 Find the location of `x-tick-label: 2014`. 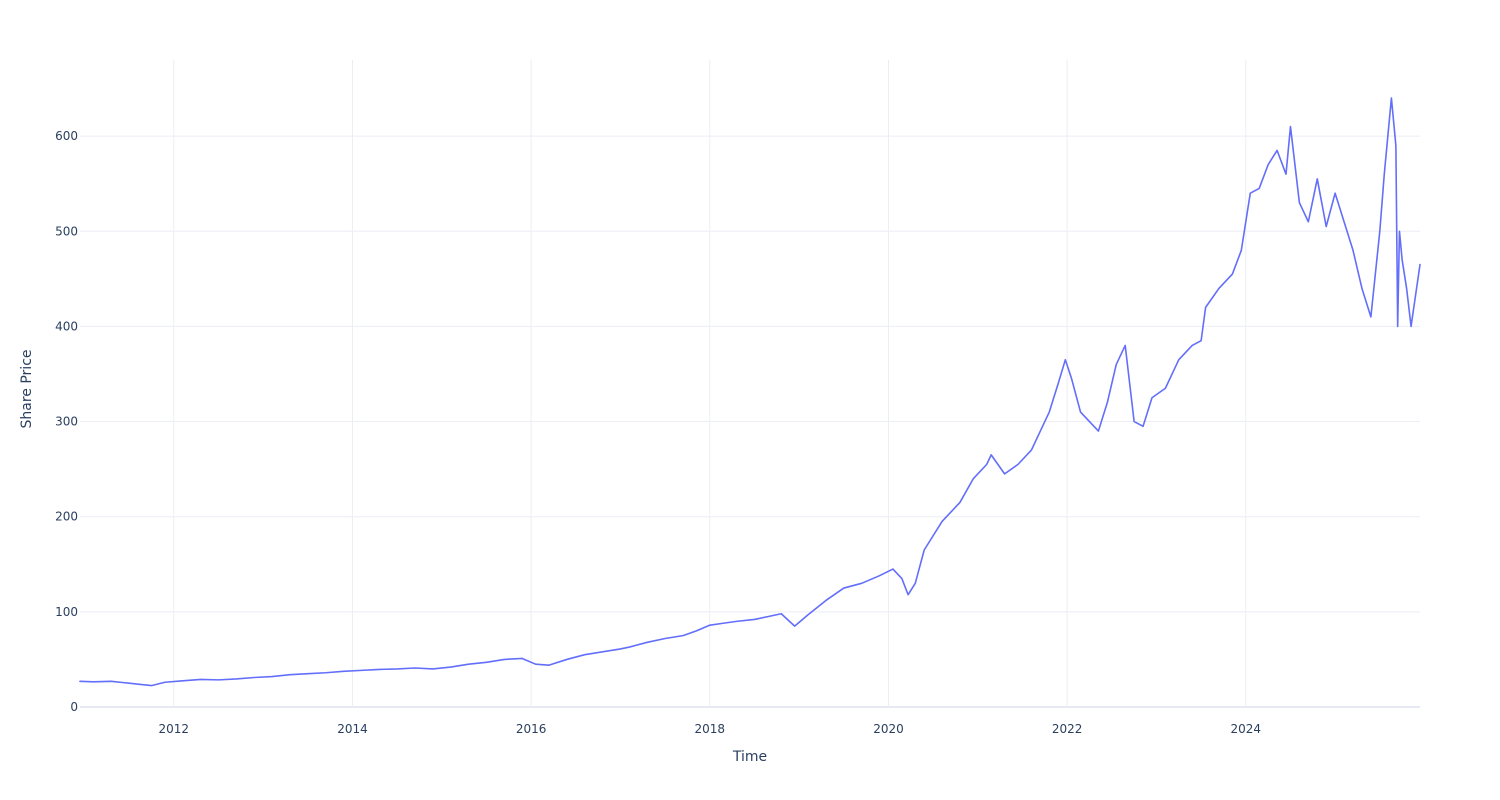

x-tick-label: 2014 is located at coordinates (352, 729).